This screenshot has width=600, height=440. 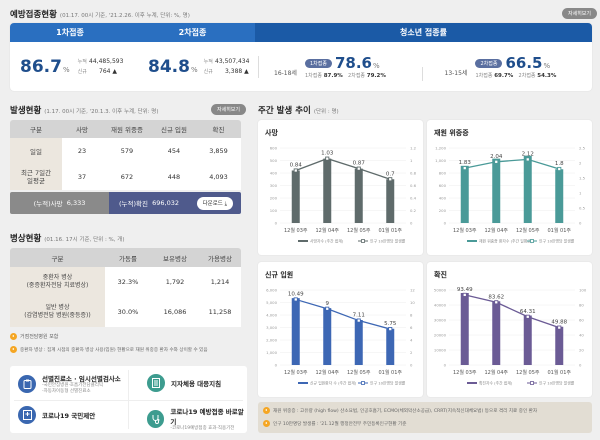 I want to click on weekly-title: 주간 발생 추이 (단위 : 명), so click(x=298, y=111).